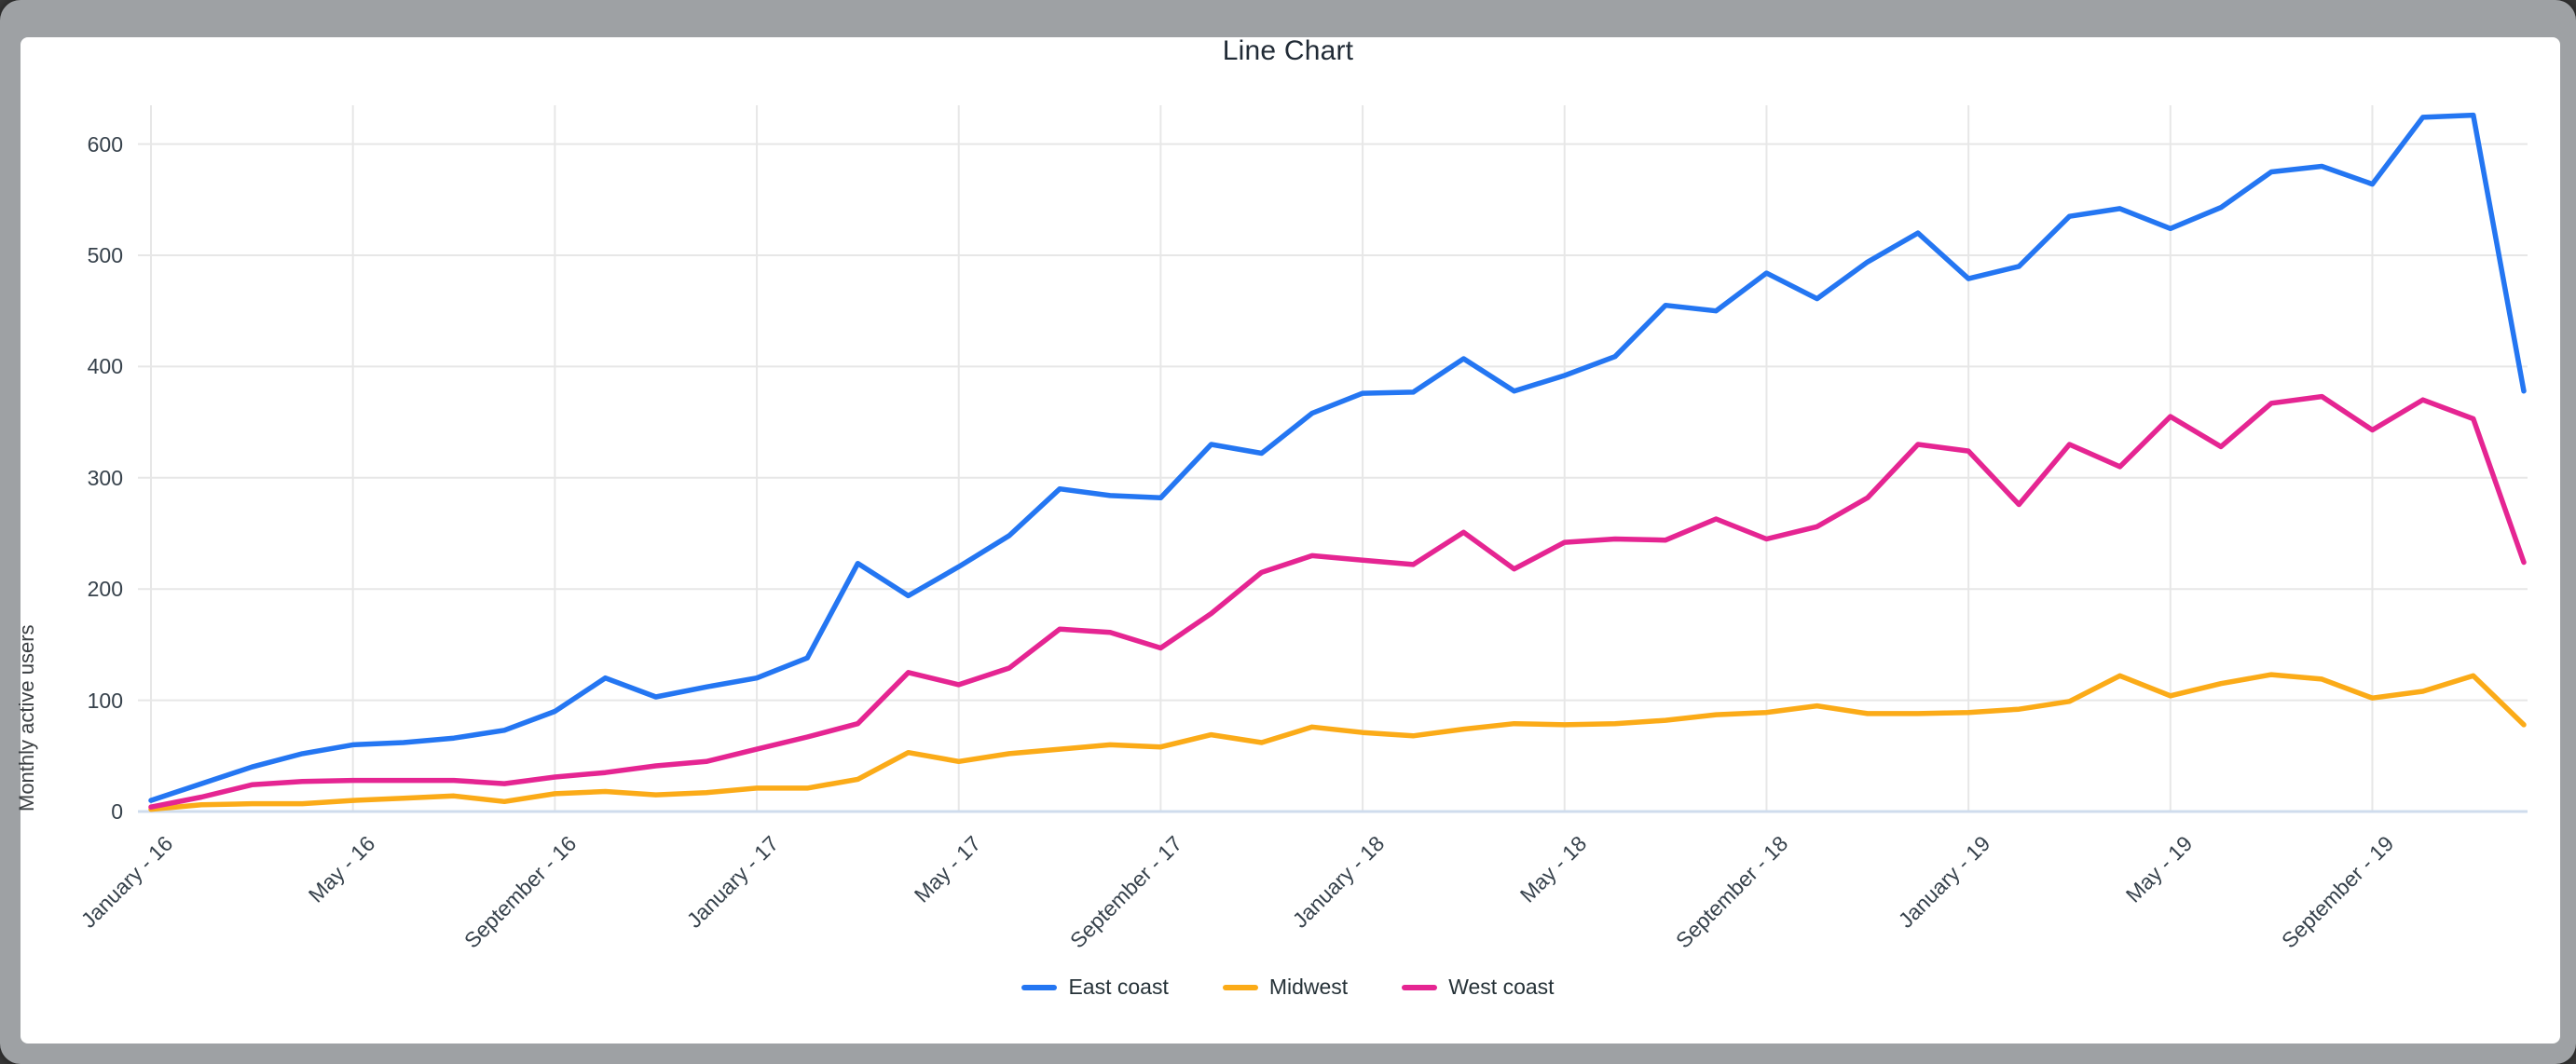 The image size is (2576, 1064). I want to click on legend-label: Midwest, so click(1308, 987).